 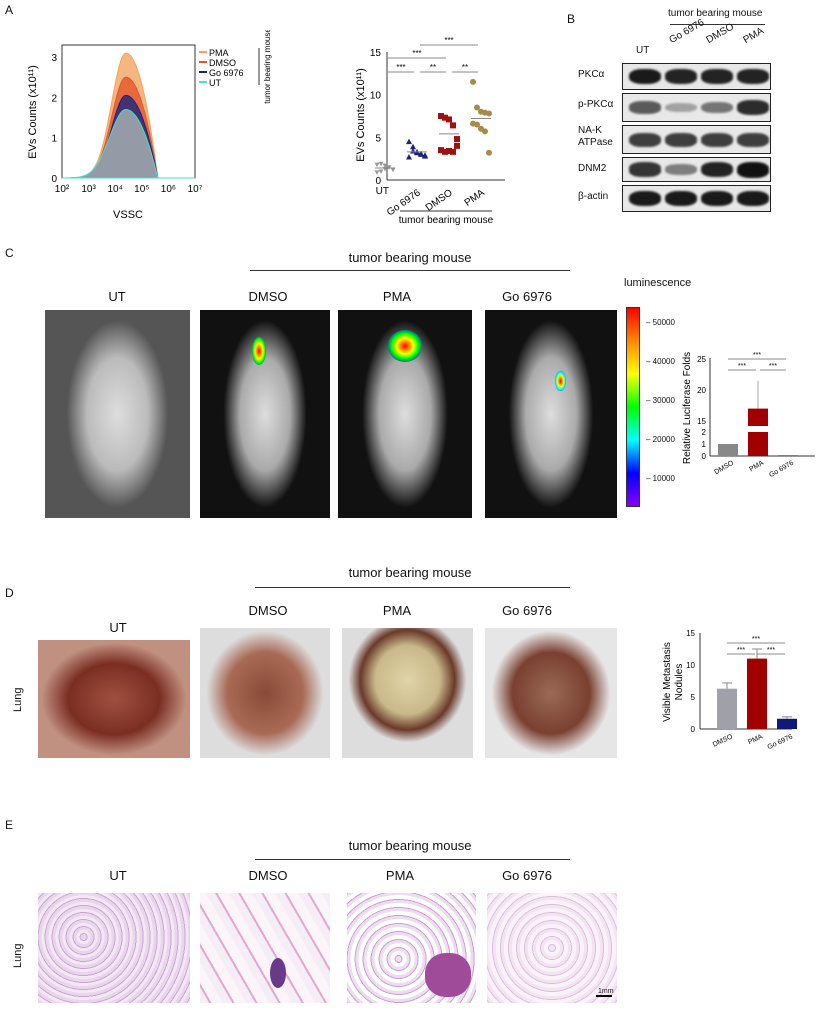 What do you see at coordinates (9, 253) in the screenshot?
I see `panel-label-c: C` at bounding box center [9, 253].